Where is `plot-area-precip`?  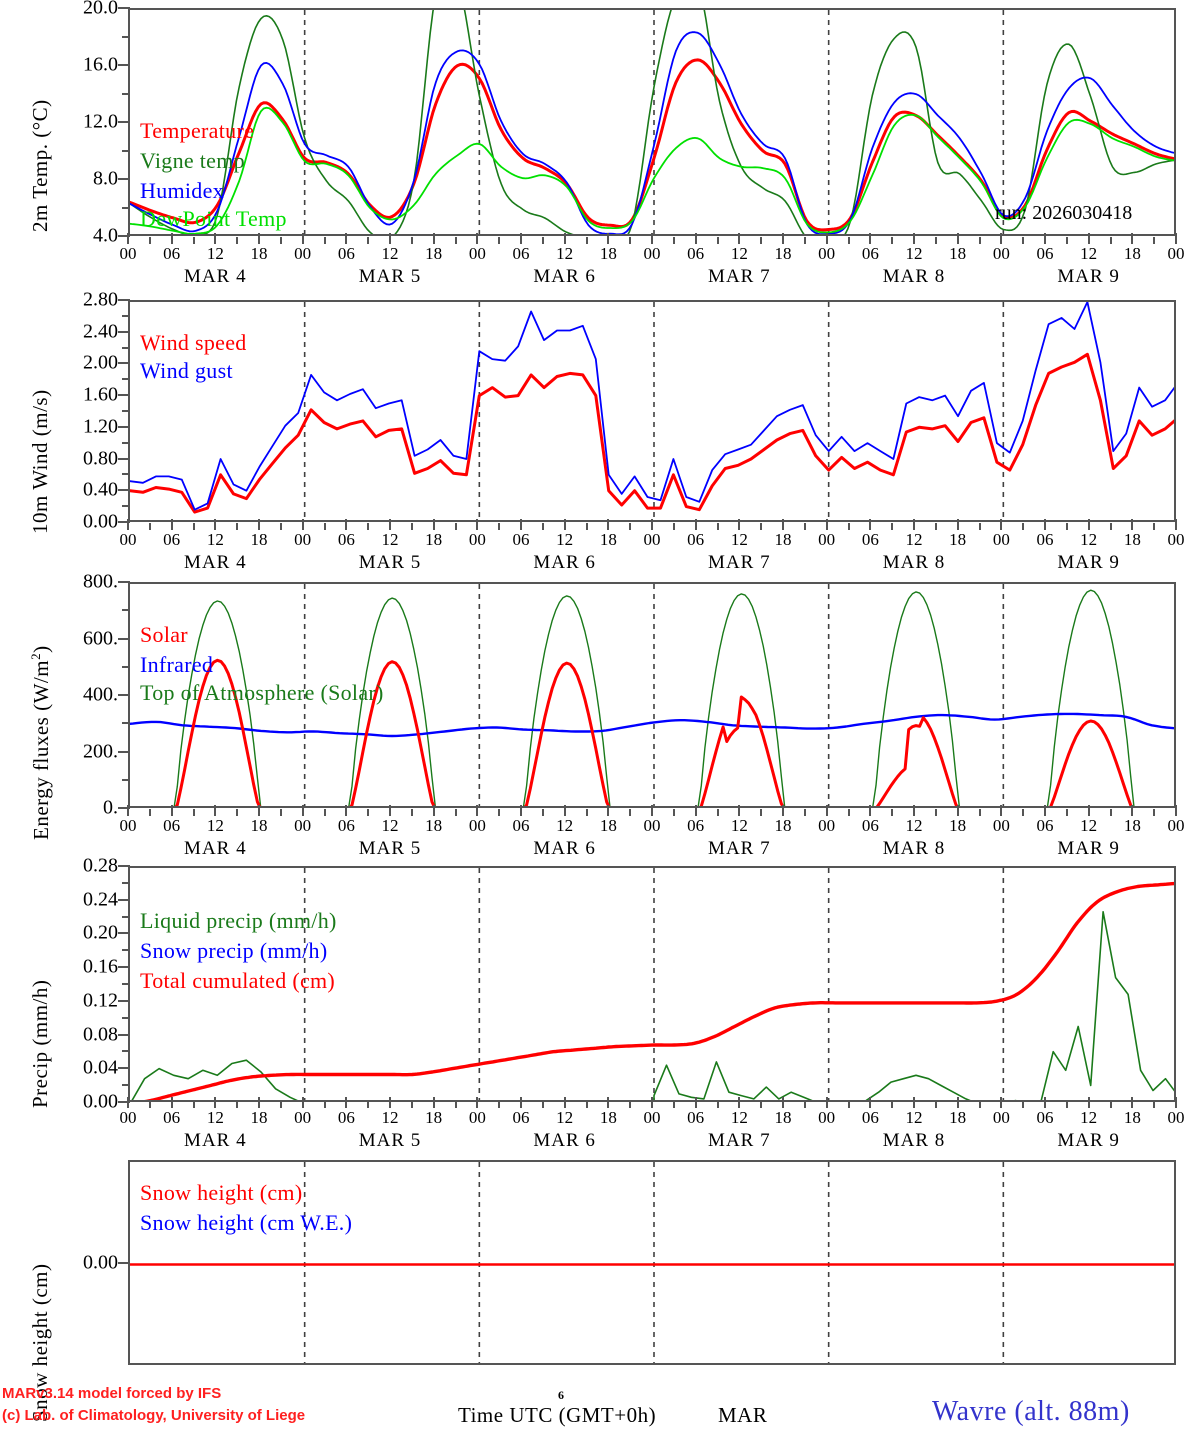 plot-area-precip is located at coordinates (652, 984).